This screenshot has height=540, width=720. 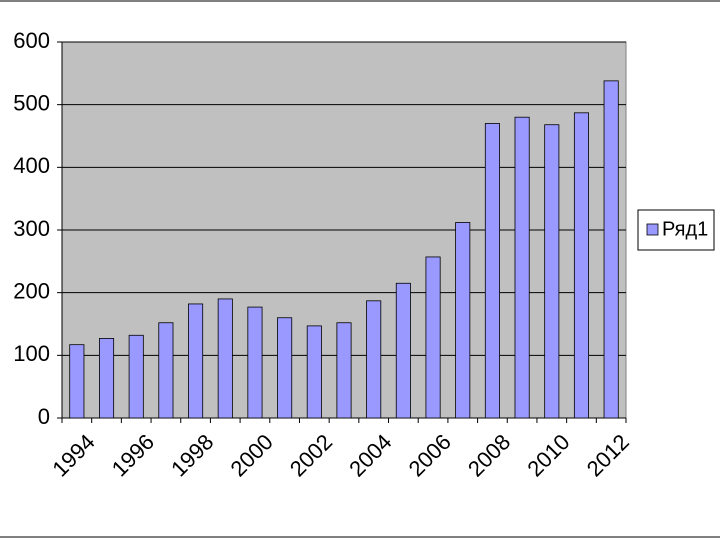 What do you see at coordinates (31, 102) in the screenshot?
I see `y-tick-label: 500` at bounding box center [31, 102].